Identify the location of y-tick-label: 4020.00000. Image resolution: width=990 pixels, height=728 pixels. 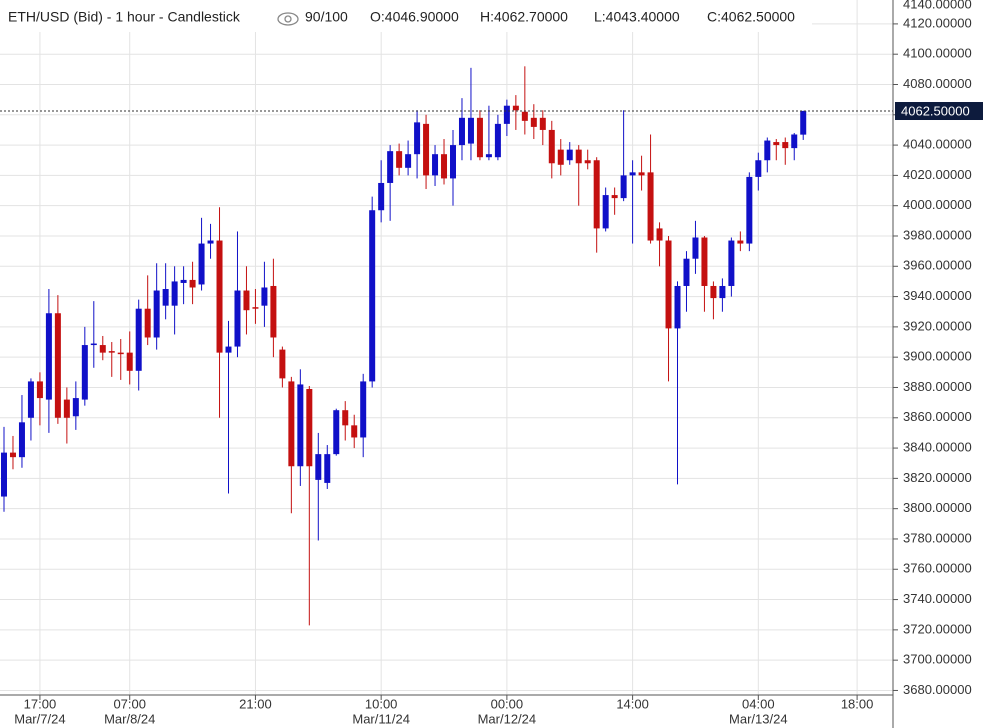
(937, 174).